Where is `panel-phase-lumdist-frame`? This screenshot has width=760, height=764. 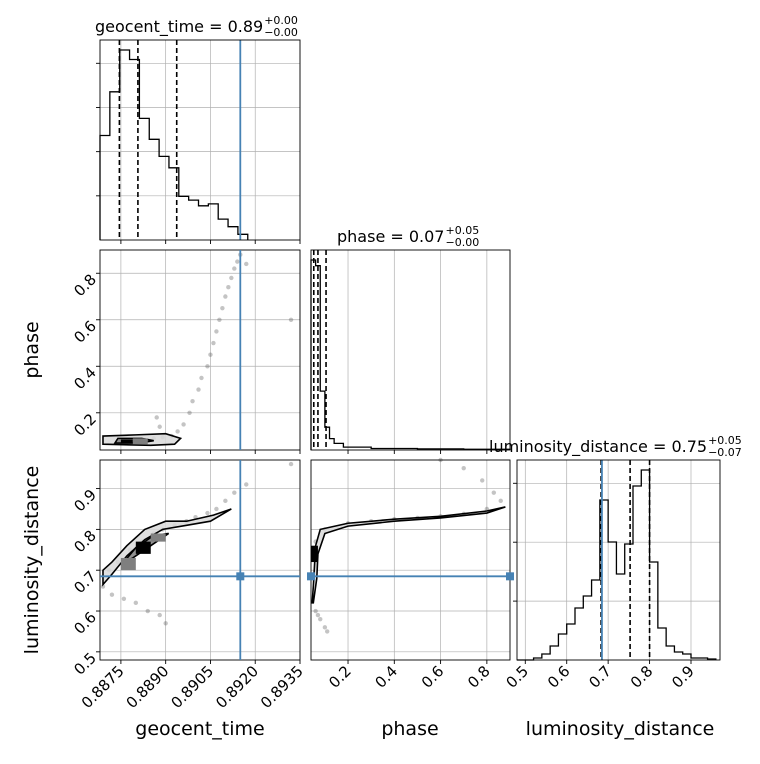 panel-phase-lumdist-frame is located at coordinates (410, 560).